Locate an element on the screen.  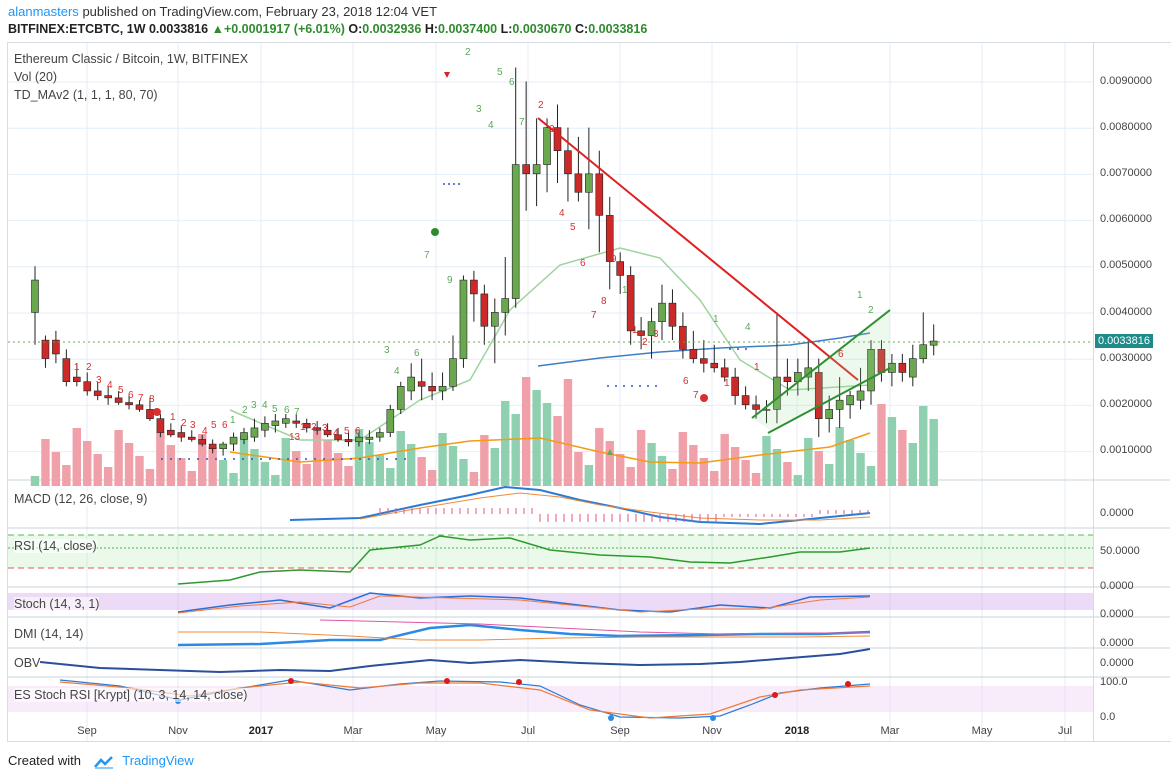
up-arrow-icon: ▲ is located at coordinates (217, 29).